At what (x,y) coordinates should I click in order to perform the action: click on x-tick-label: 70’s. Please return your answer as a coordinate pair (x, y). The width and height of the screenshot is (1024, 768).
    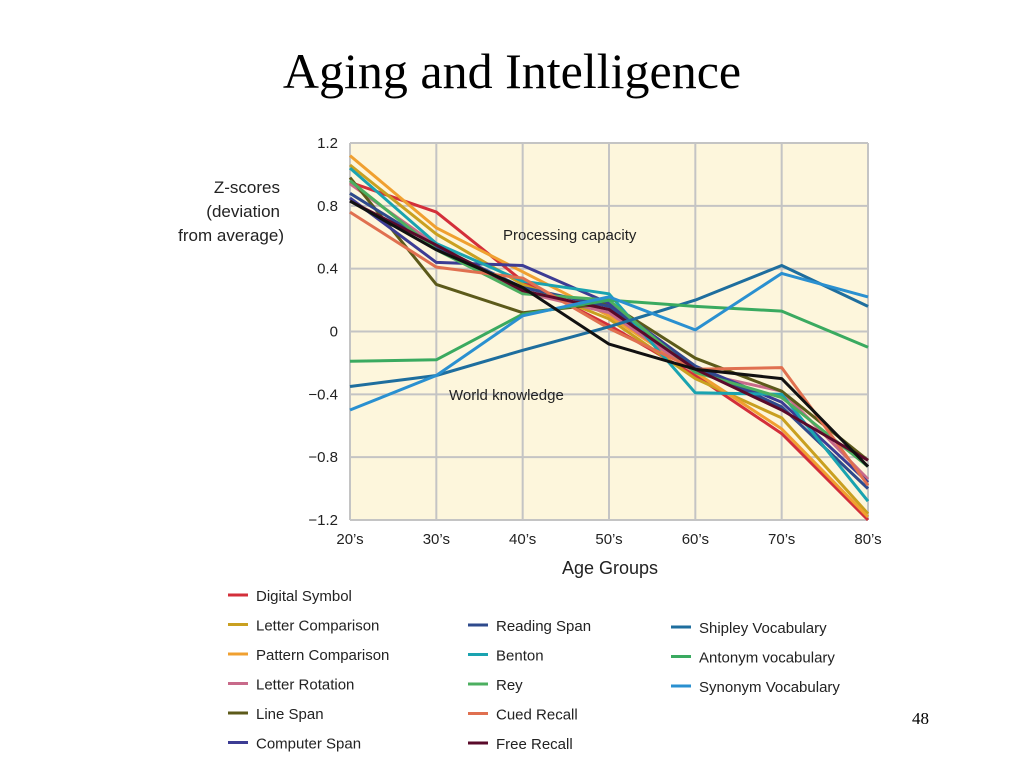
    Looking at the image, I should click on (781, 539).